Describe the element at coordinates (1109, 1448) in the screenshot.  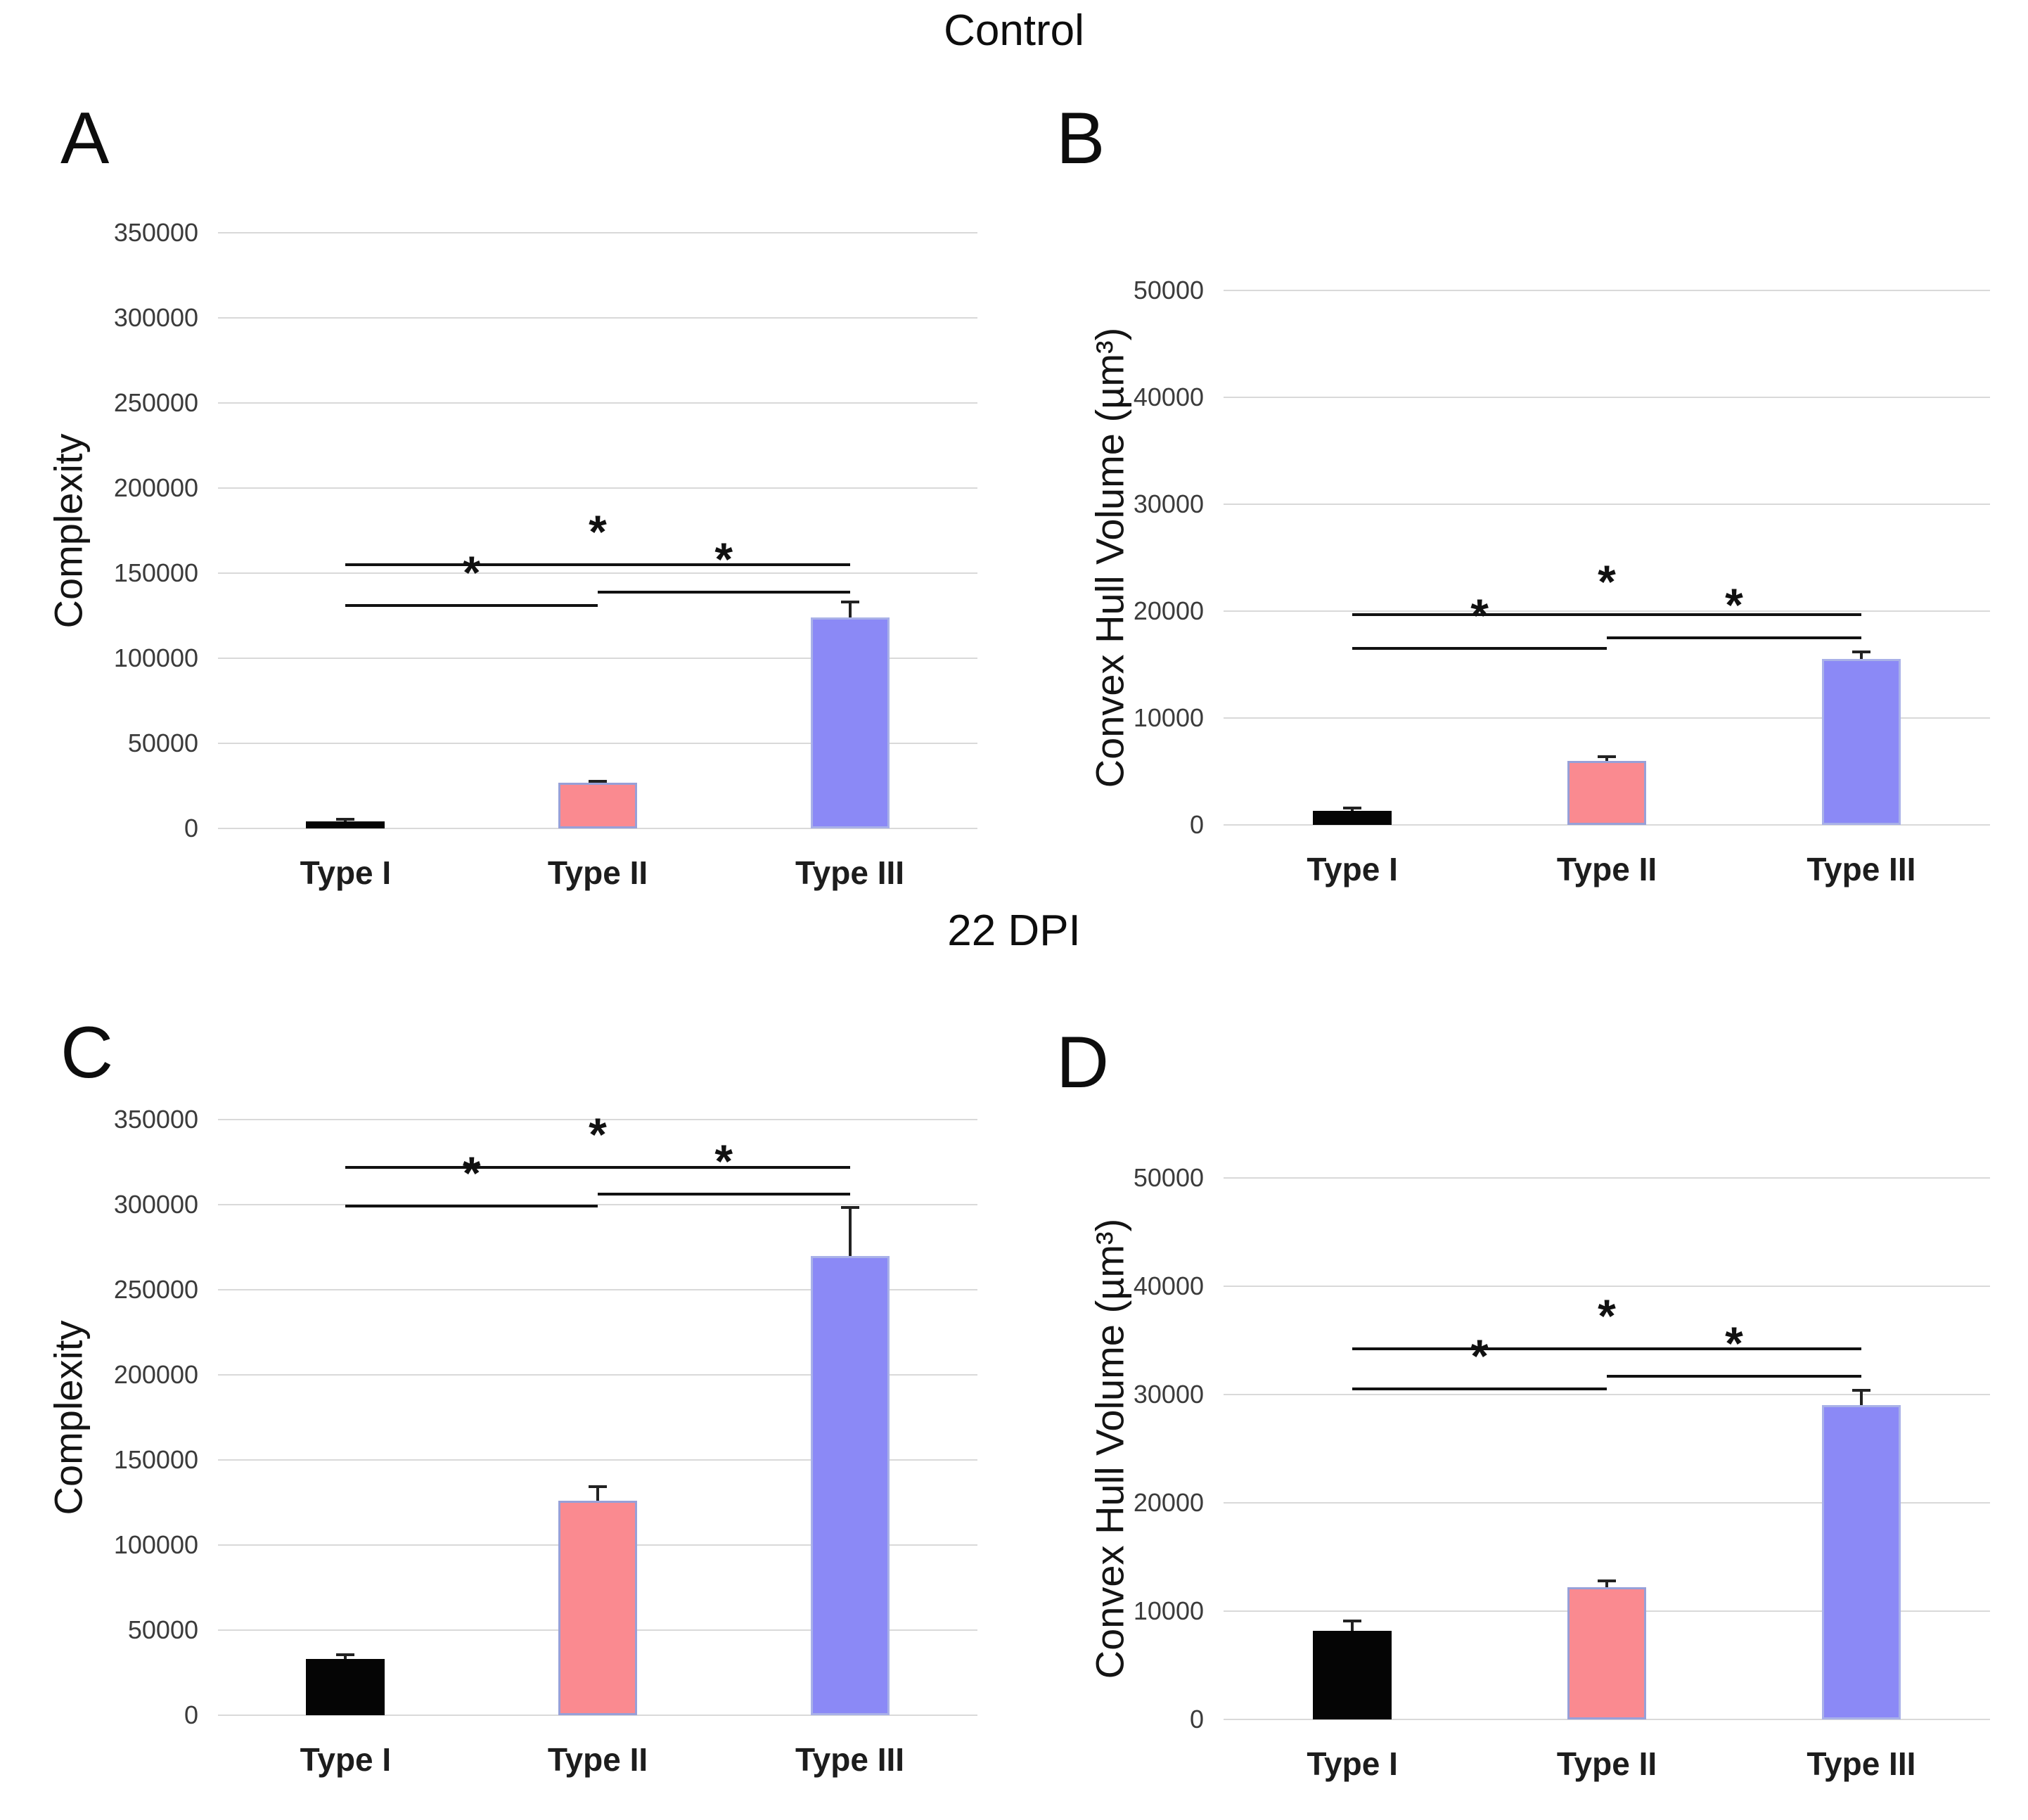
I see `y-axis-label-D: Convex Hull Volume (µm³)` at that location.